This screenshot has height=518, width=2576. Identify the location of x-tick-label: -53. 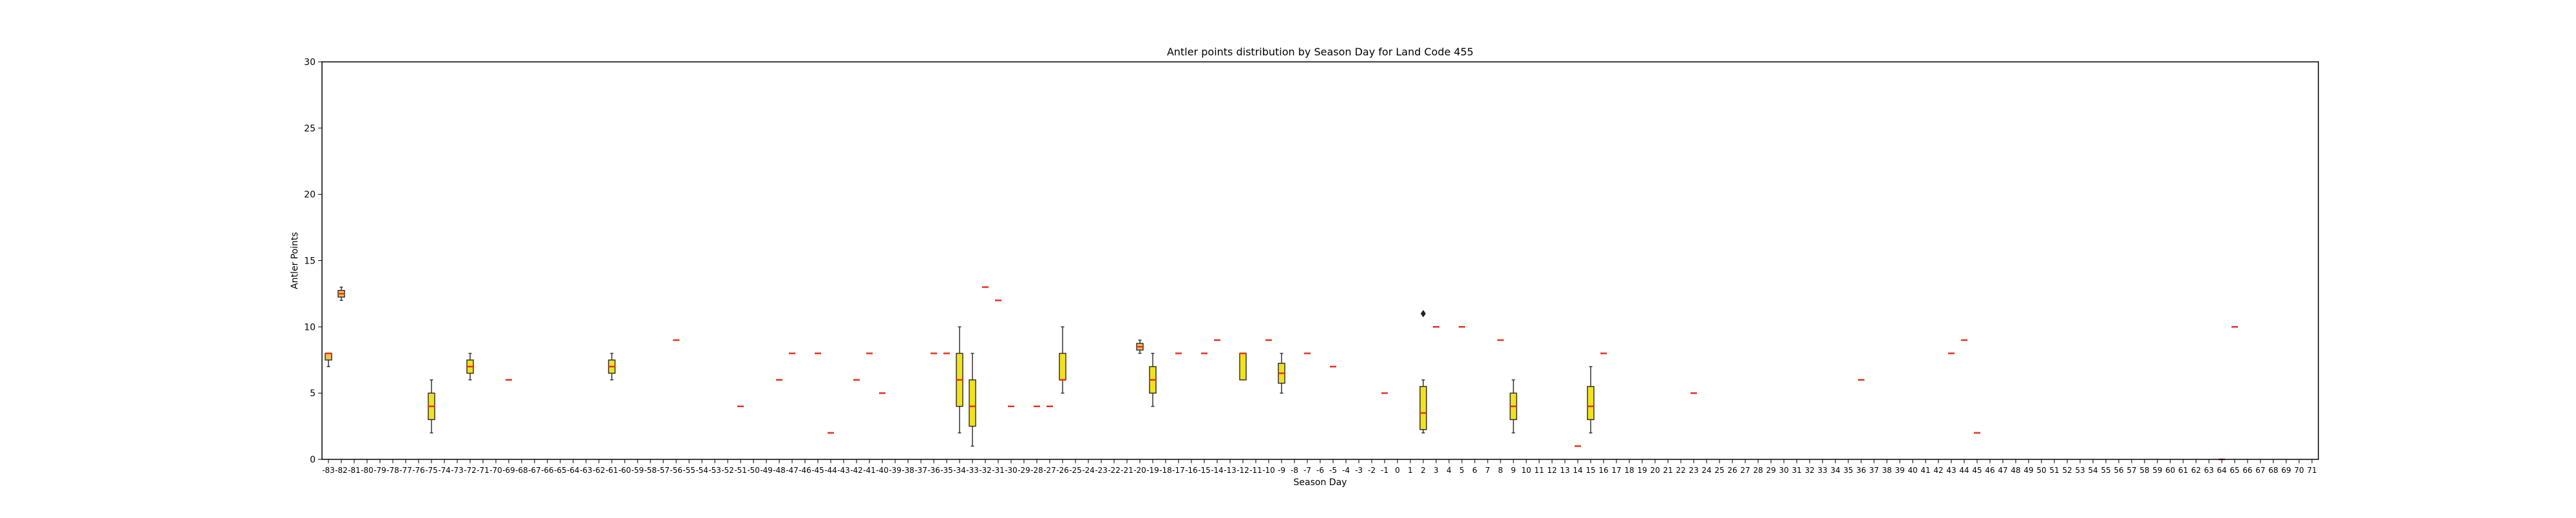
(715, 470).